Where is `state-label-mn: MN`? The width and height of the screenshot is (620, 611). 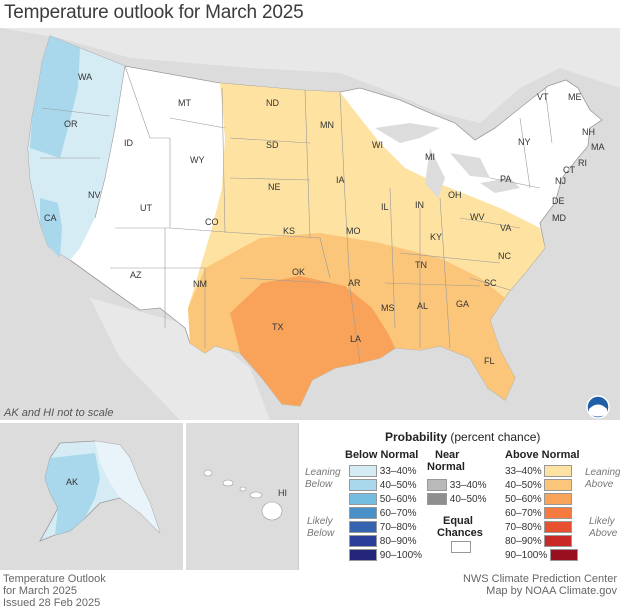
state-label-mn: MN is located at coordinates (327, 125).